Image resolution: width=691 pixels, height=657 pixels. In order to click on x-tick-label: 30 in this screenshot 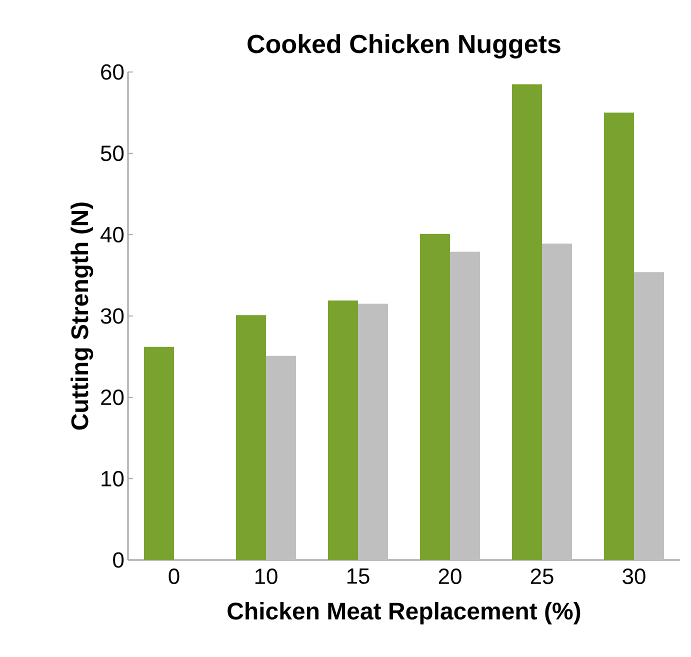, I will do `click(634, 576)`.